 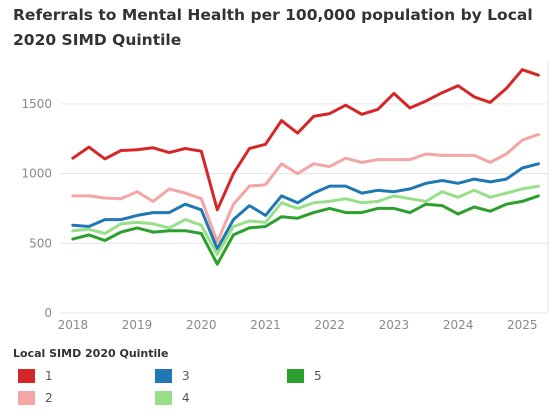 What do you see at coordinates (36, 104) in the screenshot?
I see `y-tick-label: 1500` at bounding box center [36, 104].